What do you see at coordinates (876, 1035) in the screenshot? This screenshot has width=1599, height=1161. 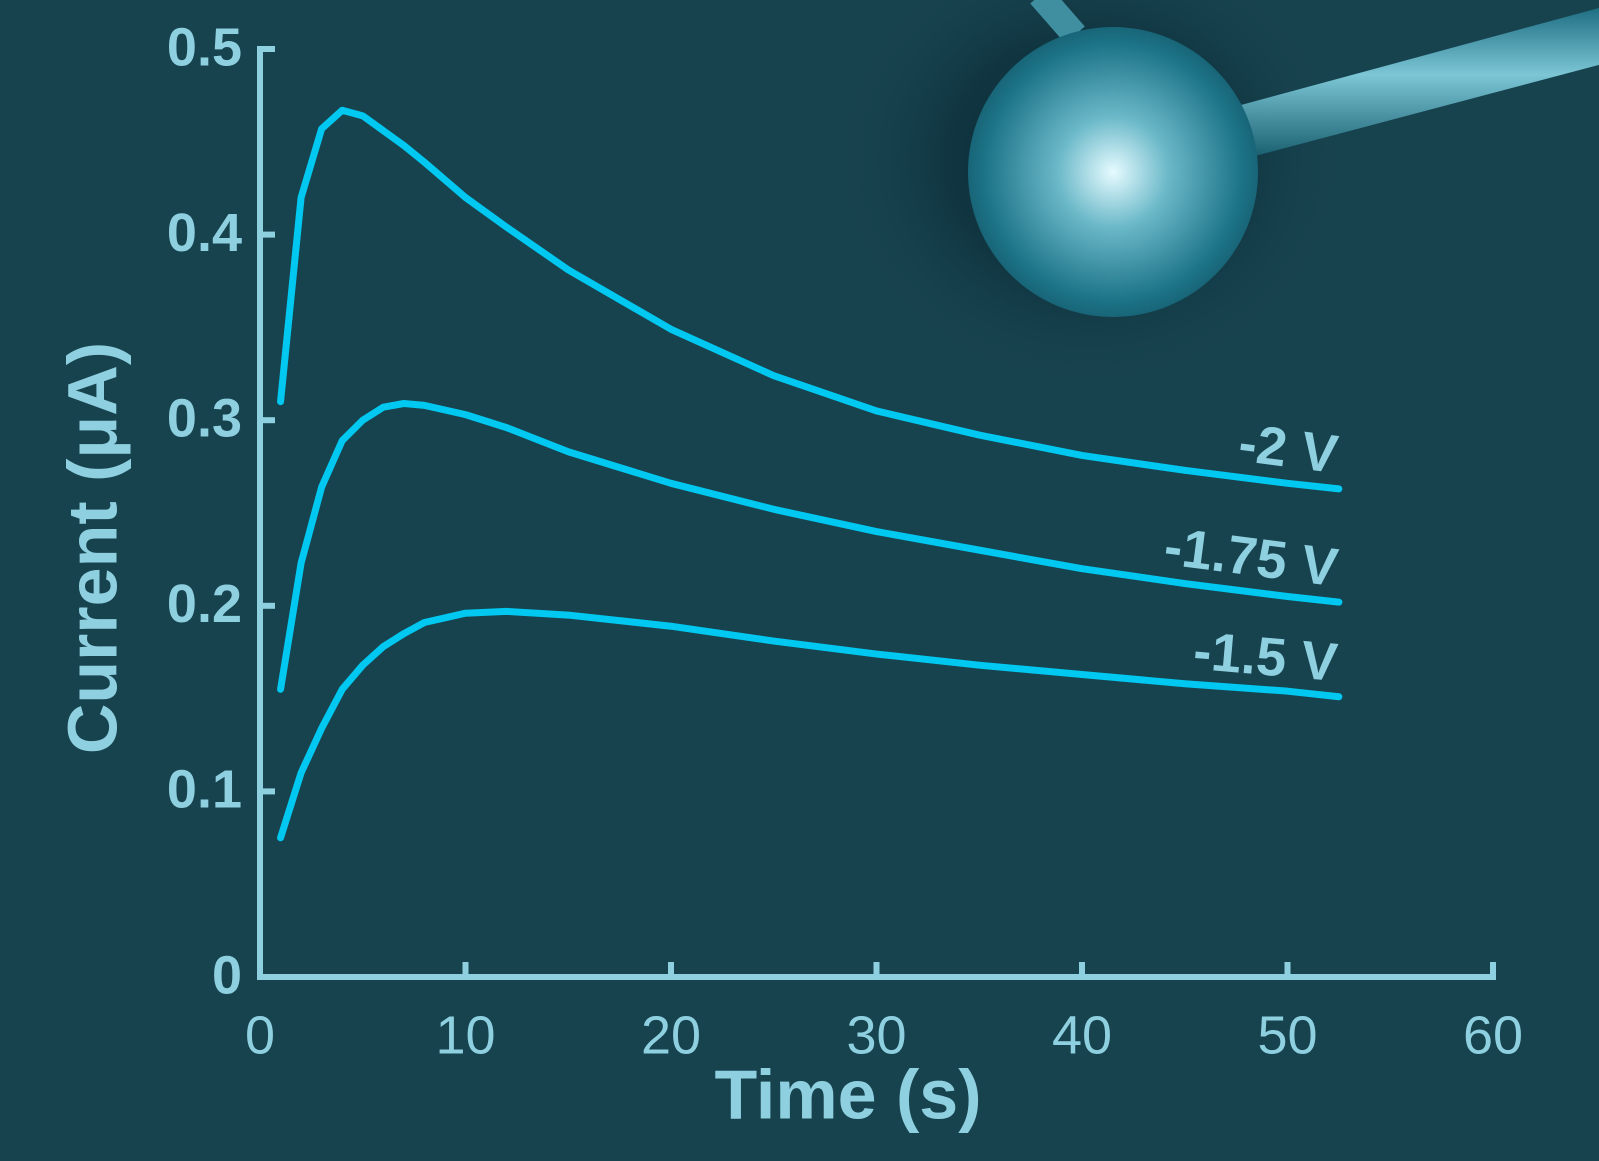 I see `x-tick-label: 30` at bounding box center [876, 1035].